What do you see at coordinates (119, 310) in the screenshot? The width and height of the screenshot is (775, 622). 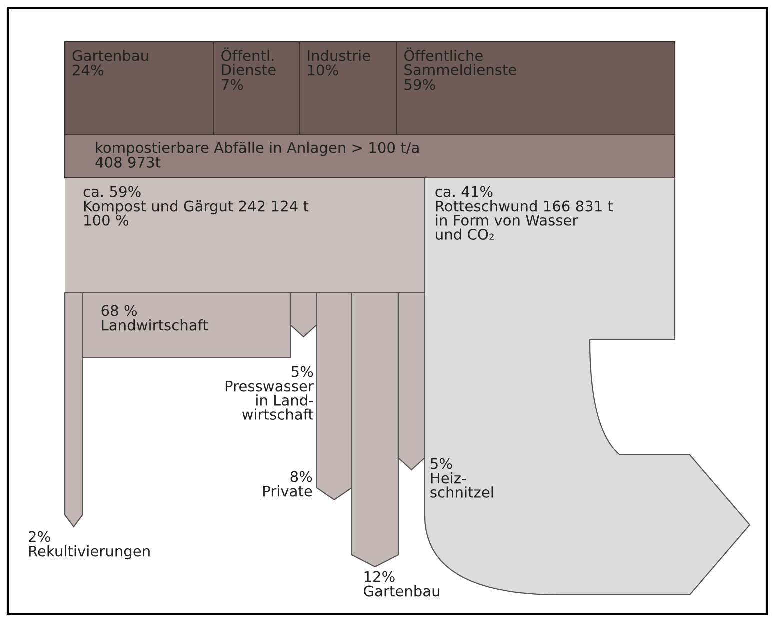 I see `data-label: 68 %` at bounding box center [119, 310].